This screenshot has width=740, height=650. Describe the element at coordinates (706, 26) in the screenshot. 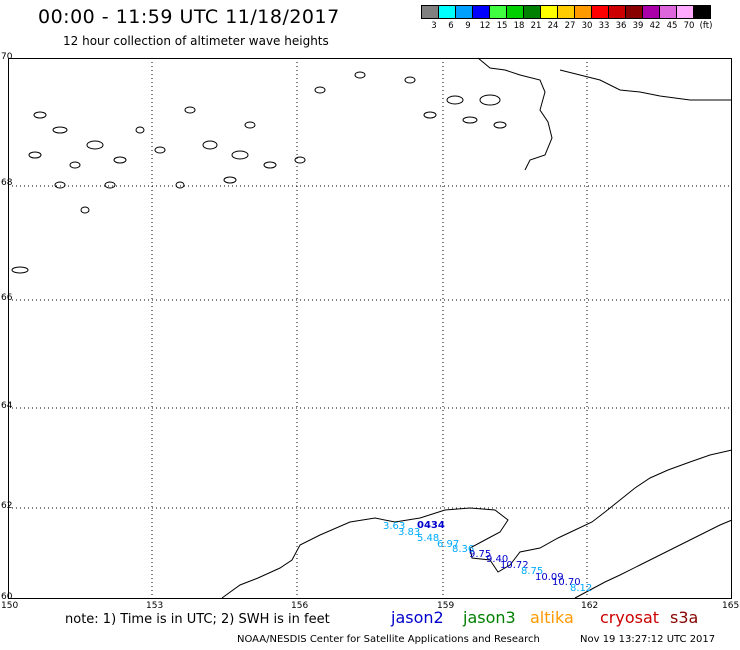

I see `legend-label: (ft)` at that location.